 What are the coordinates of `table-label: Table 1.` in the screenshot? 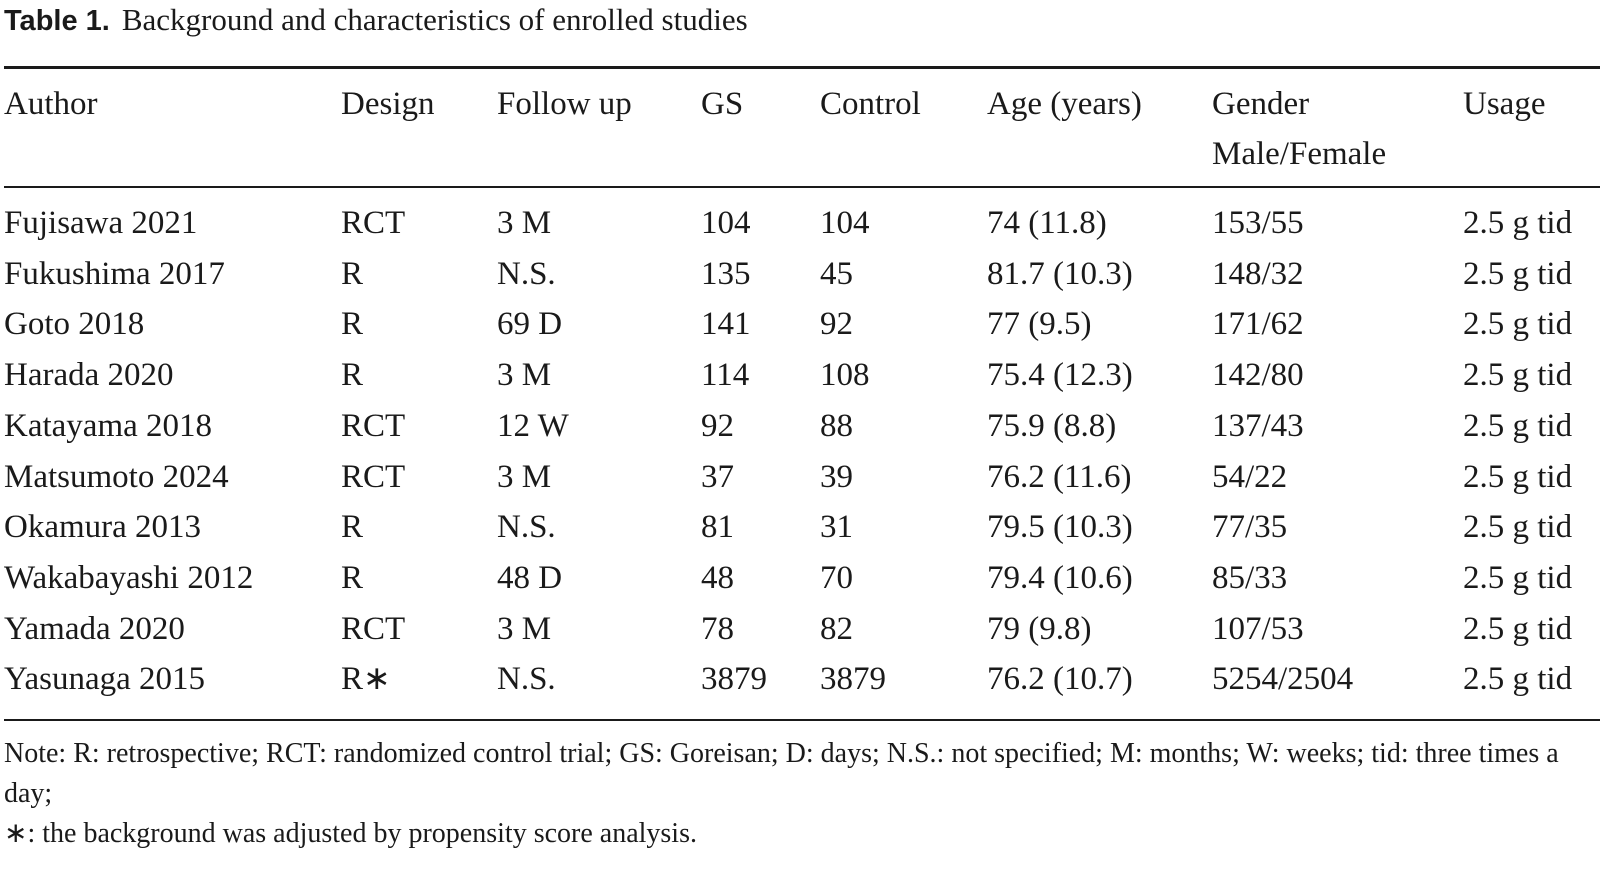 It's located at (57, 21).